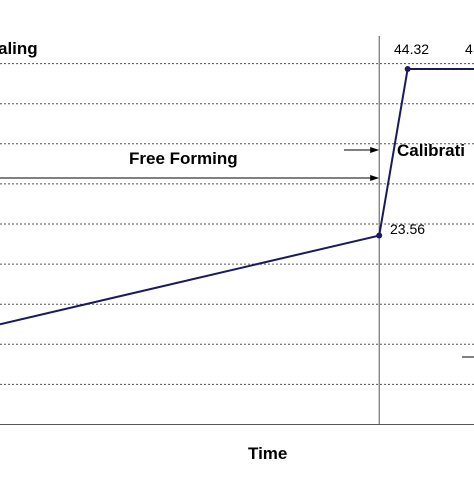  I want to click on x-axis-title: Time, so click(267, 453).